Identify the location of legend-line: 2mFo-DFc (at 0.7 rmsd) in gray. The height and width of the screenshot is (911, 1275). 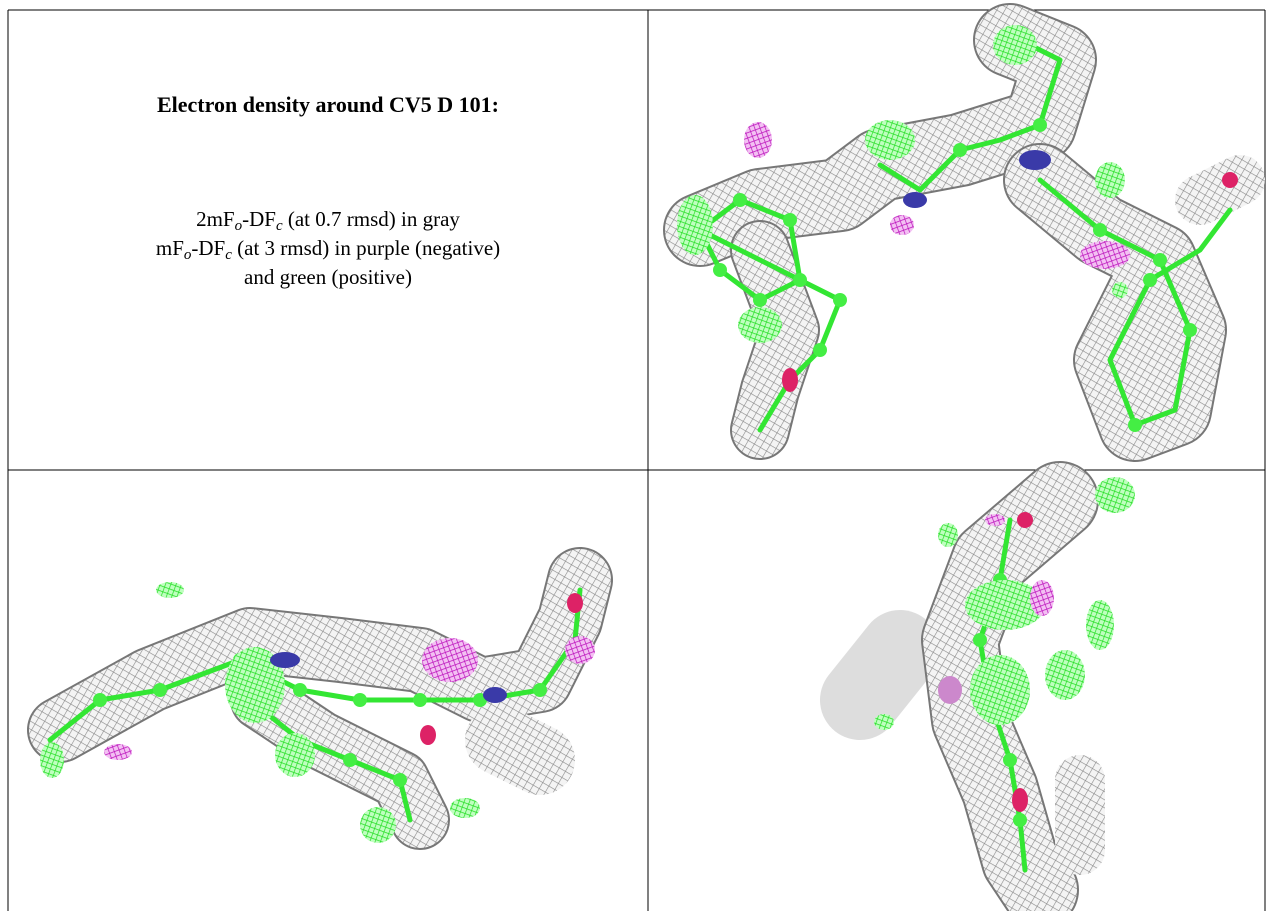
(328, 219).